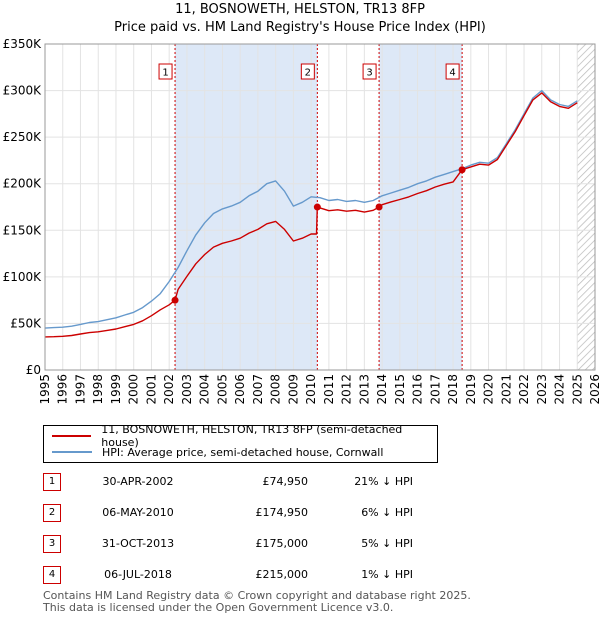 This screenshot has width=600, height=620. What do you see at coordinates (26, 323) in the screenshot?
I see `y-tick-label: £50K` at bounding box center [26, 323].